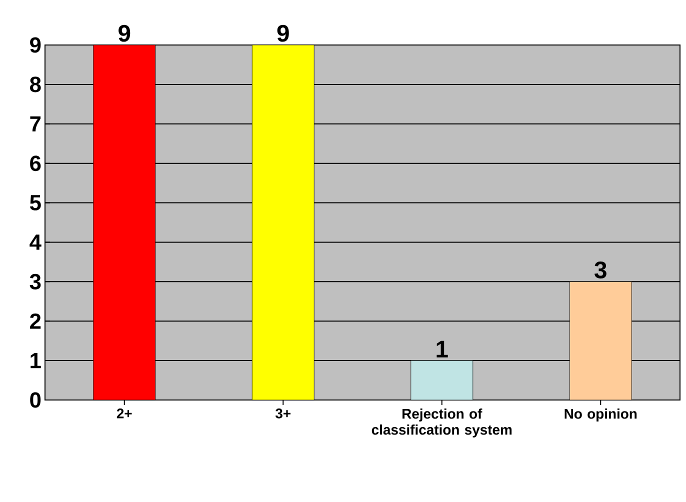  What do you see at coordinates (124, 413) in the screenshot?
I see `x-tick-label: 2+` at bounding box center [124, 413].